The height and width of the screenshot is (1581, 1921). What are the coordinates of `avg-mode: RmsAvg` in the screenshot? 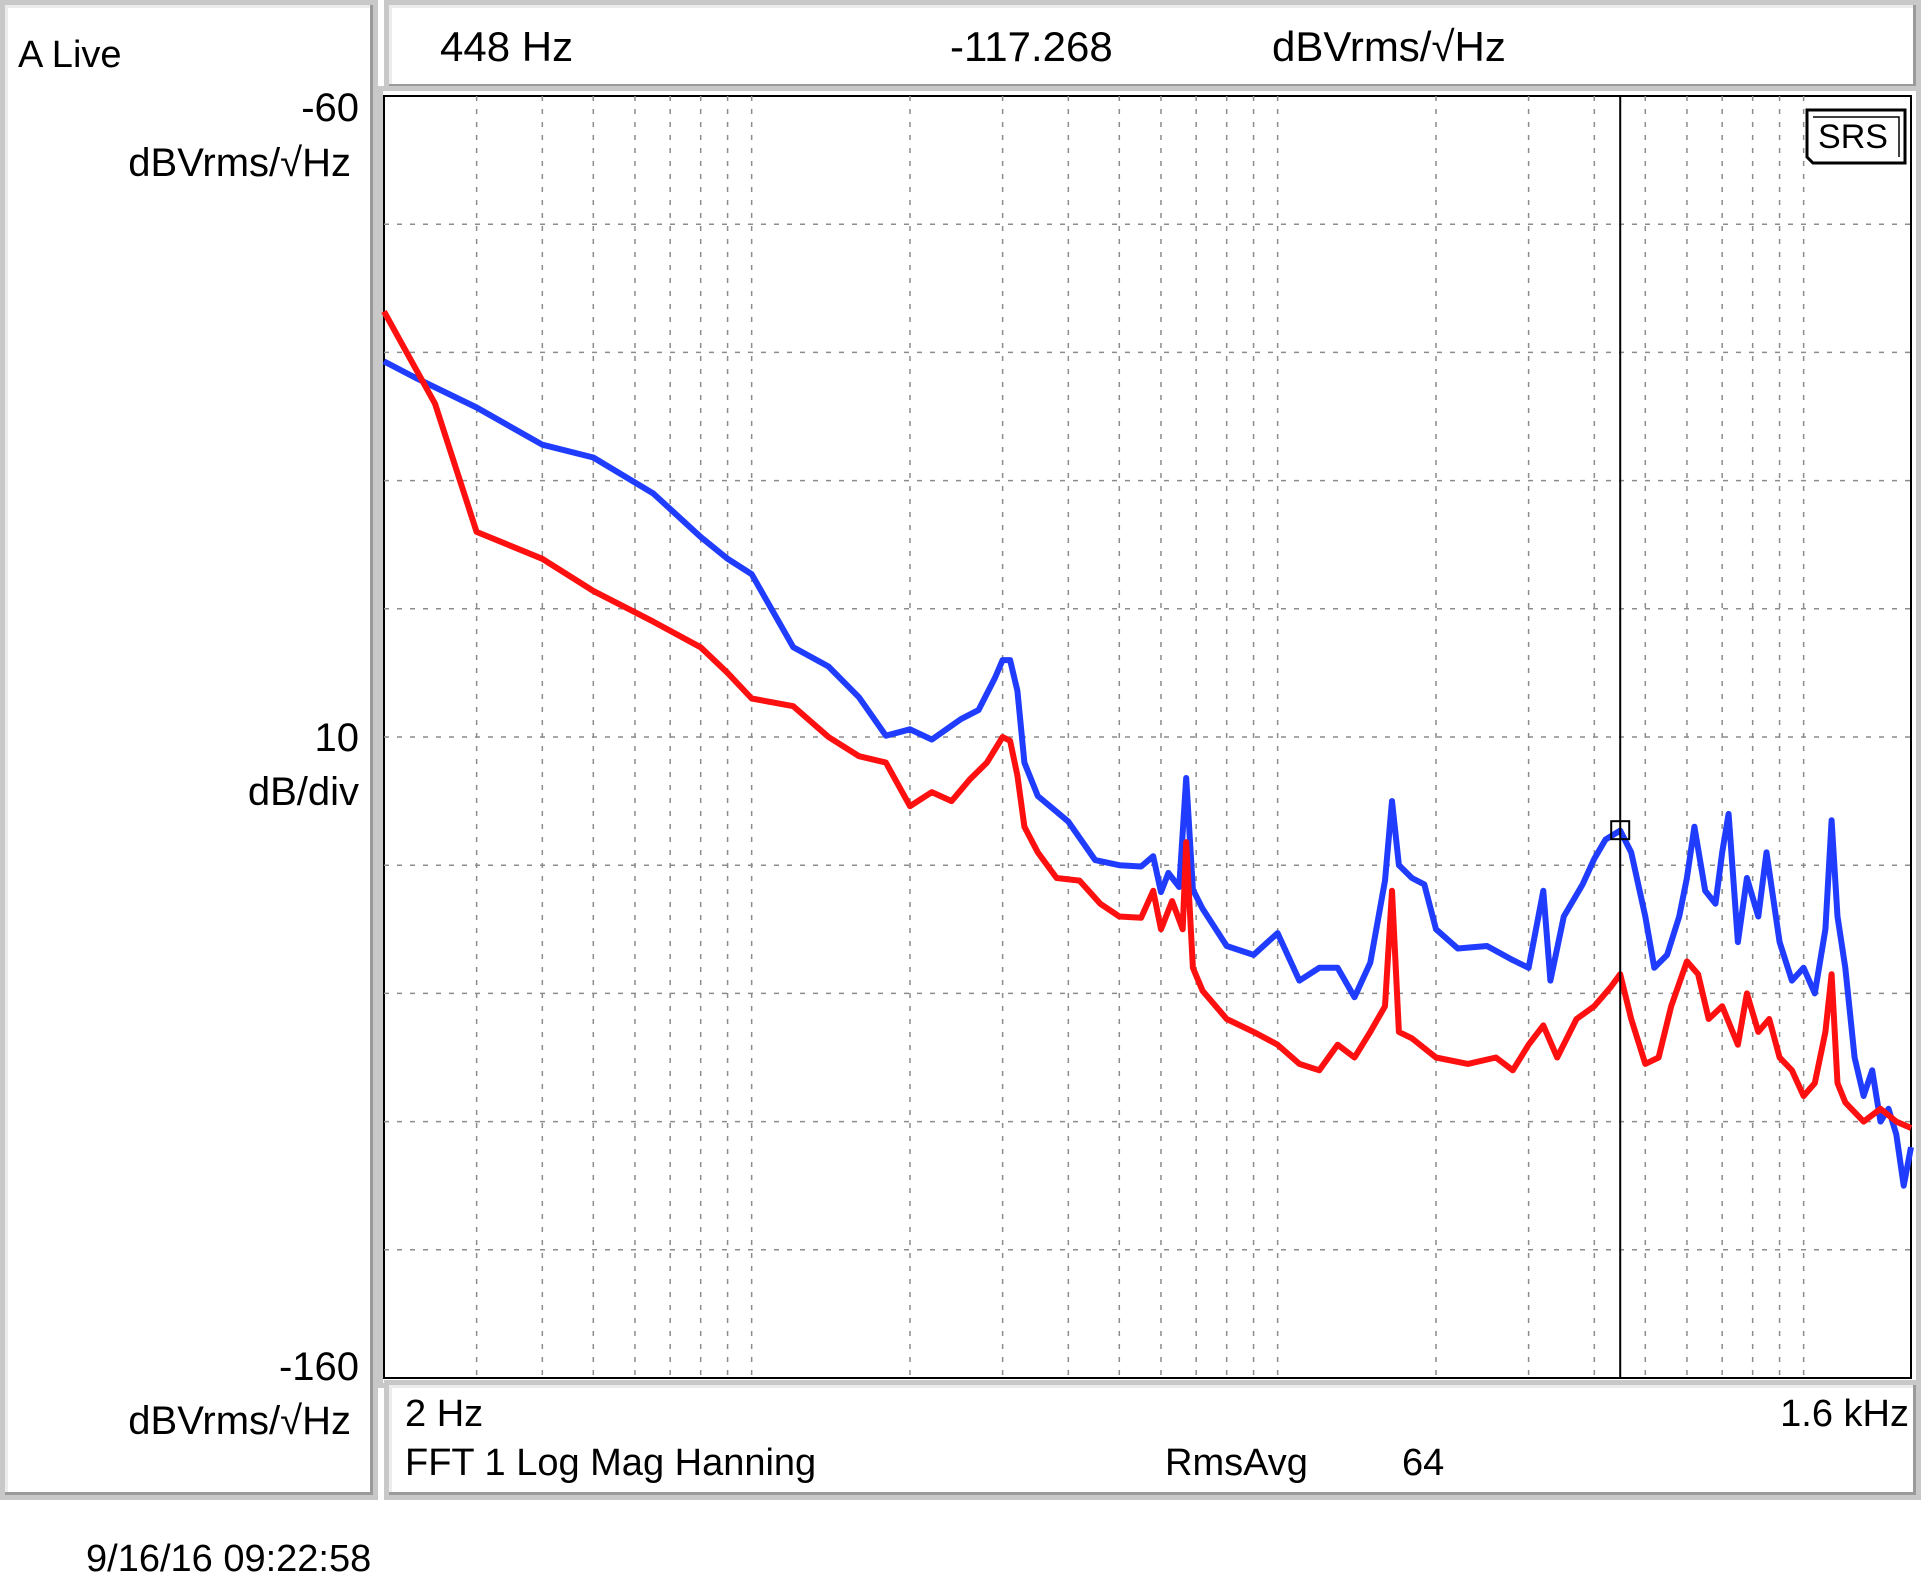 It's located at (1236, 1463).